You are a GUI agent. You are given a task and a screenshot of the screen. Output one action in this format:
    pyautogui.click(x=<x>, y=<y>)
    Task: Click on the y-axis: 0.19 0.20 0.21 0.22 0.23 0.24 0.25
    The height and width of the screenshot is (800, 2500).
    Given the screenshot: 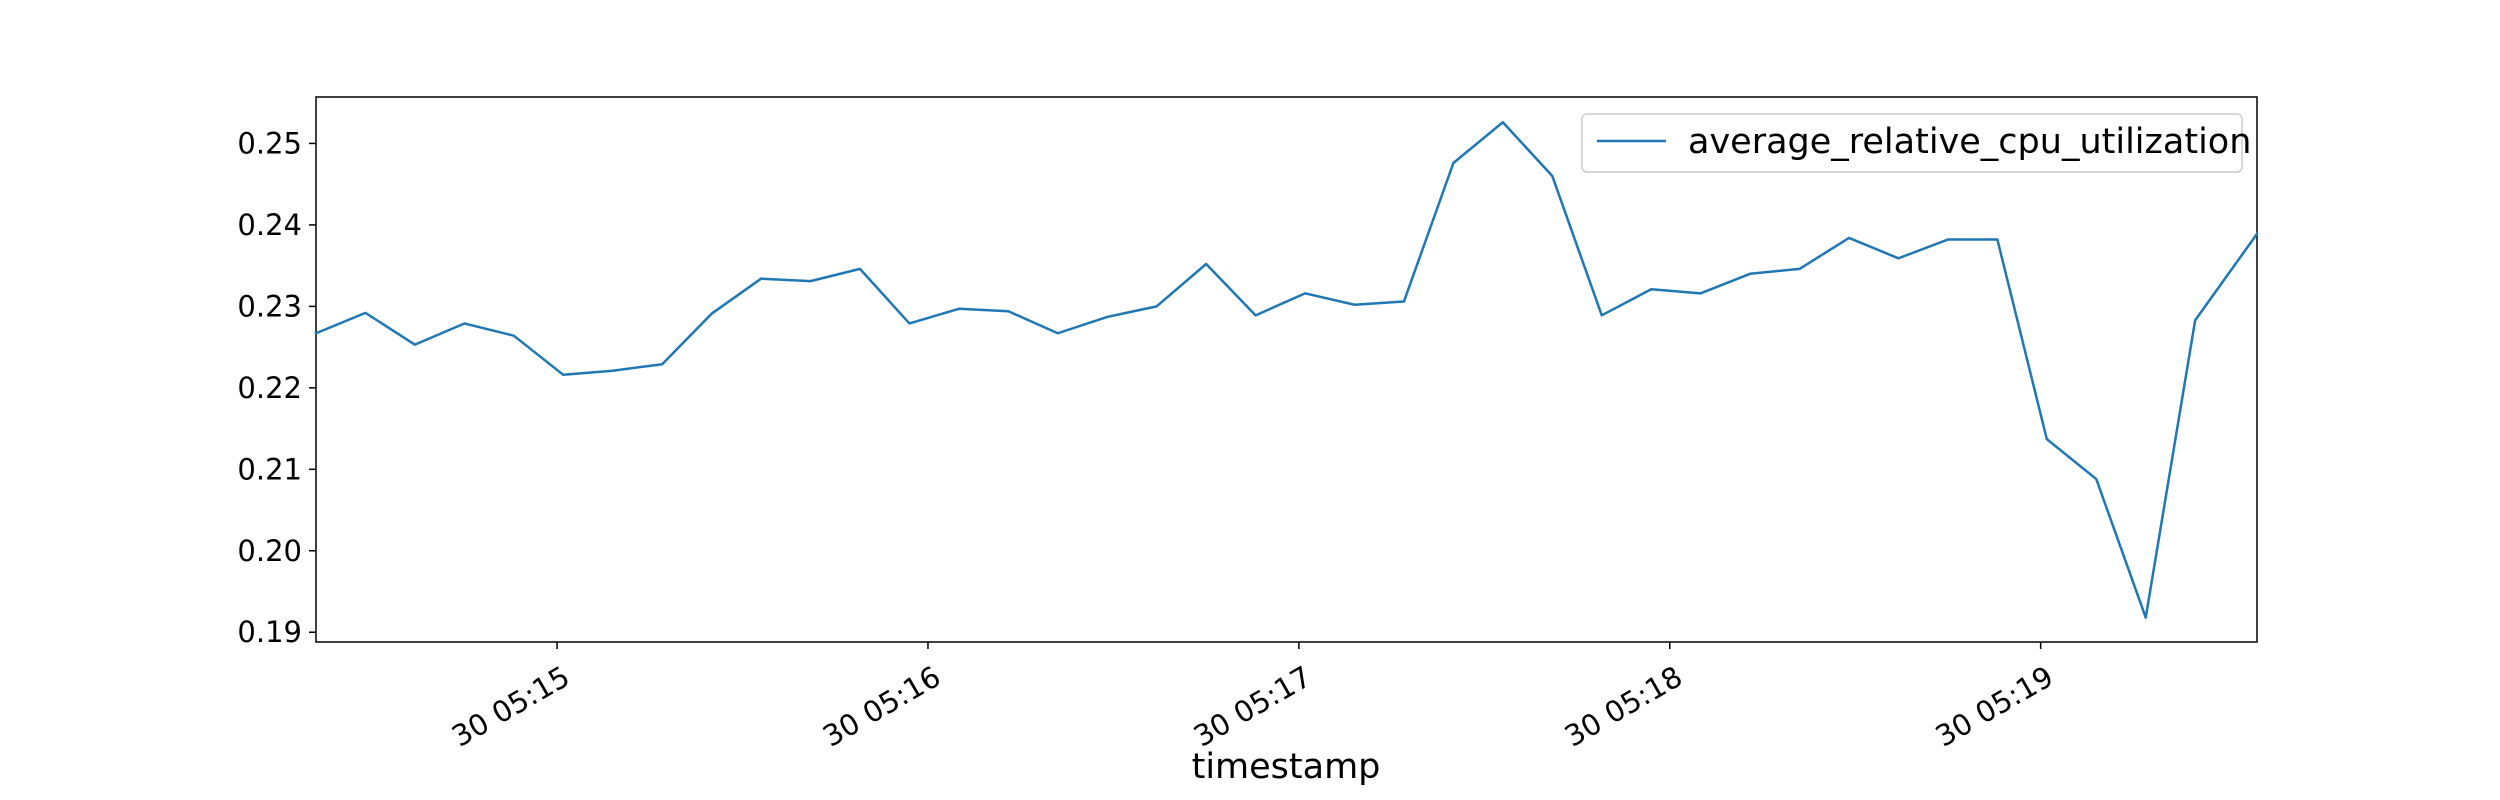 What is the action you would take?
    pyautogui.click(x=276, y=387)
    